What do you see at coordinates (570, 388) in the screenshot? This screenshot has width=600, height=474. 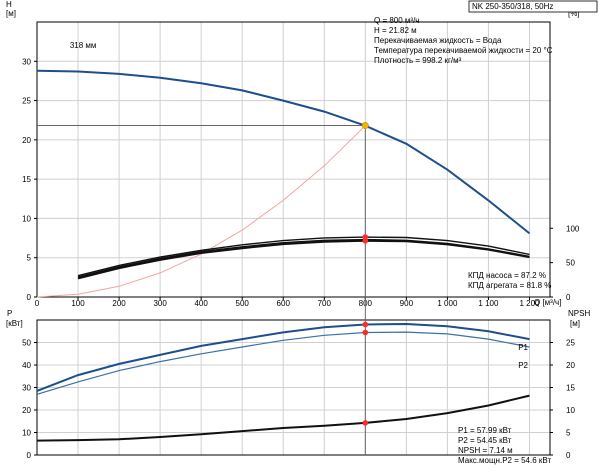 I see `right-tick-label: 15` at bounding box center [570, 388].